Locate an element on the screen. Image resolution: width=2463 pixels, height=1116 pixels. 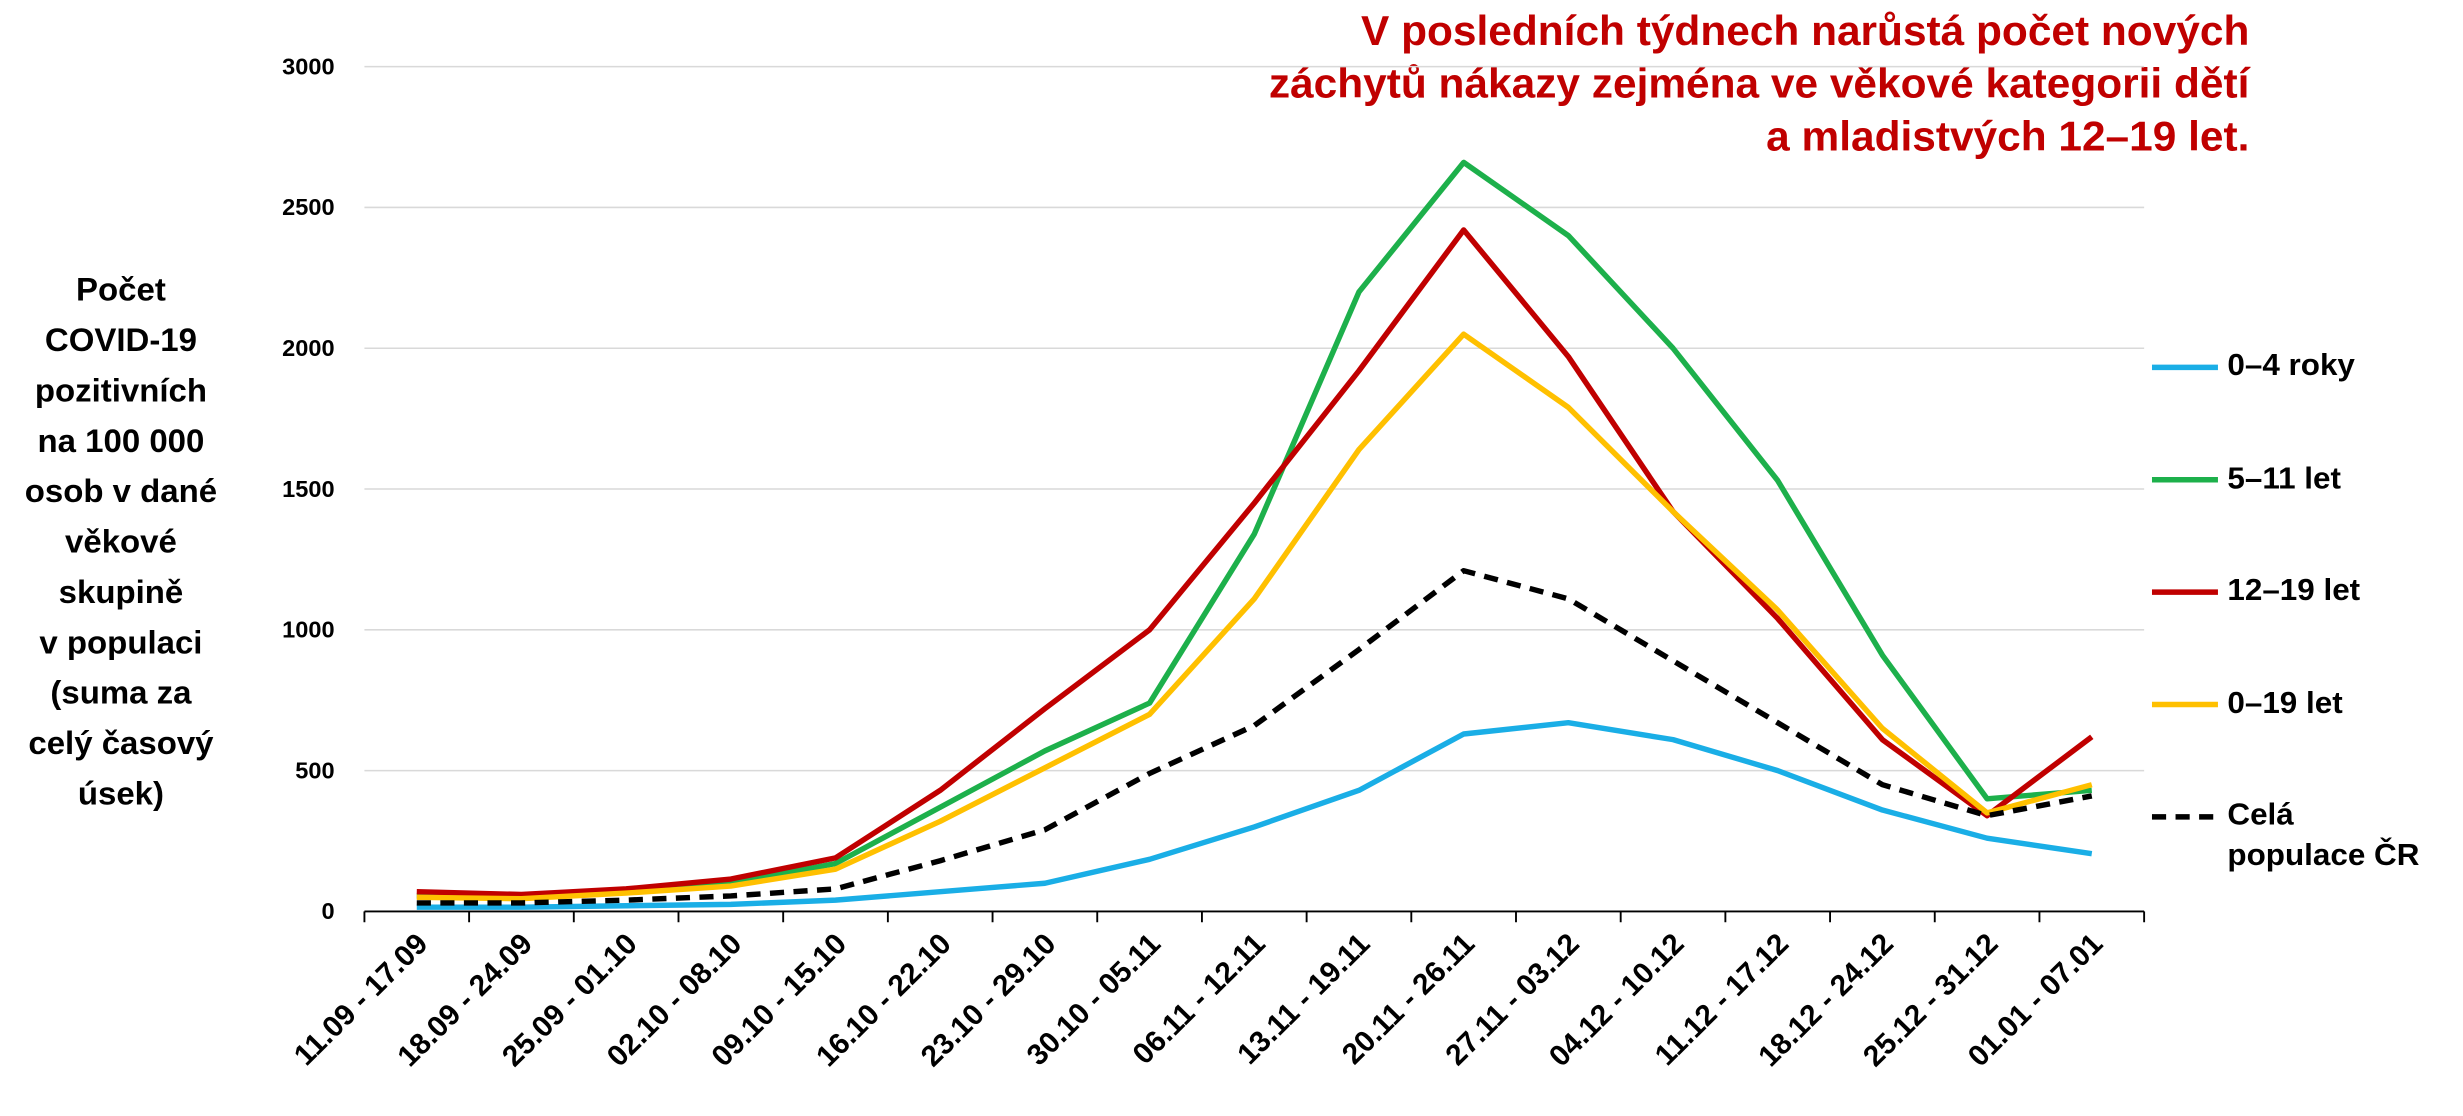
y-axis-label: skupině is located at coordinates (121, 591).